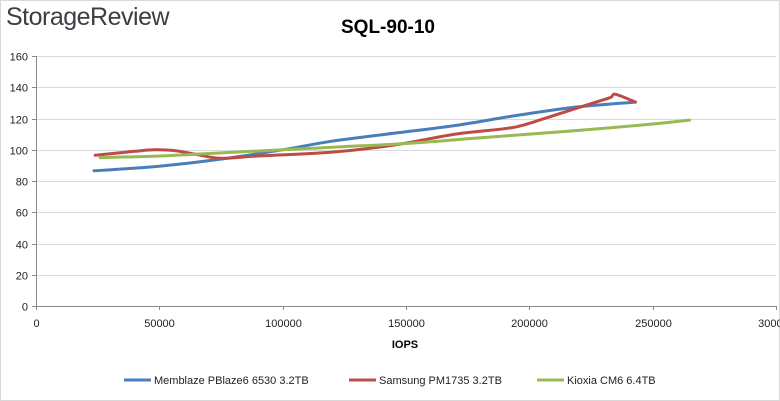 This screenshot has width=780, height=401. I want to click on legend-label-2: Samsung PM1735 3.2TB, so click(440, 381).